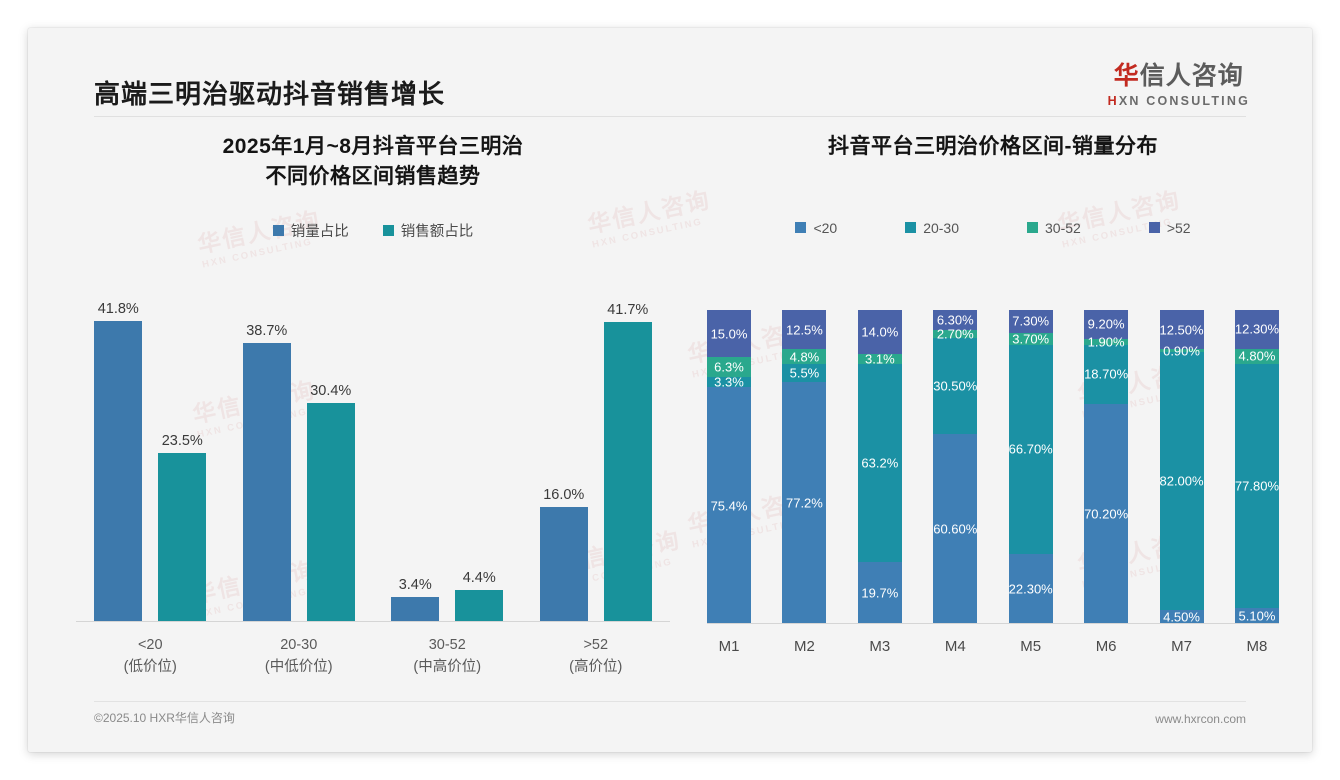  What do you see at coordinates (1030, 321) in the screenshot?
I see `stack-segment: 7.30%` at bounding box center [1030, 321].